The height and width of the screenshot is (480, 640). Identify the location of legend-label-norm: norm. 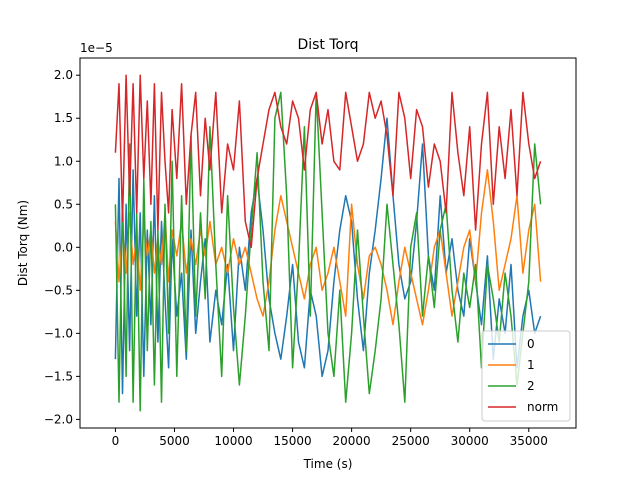
(542, 407).